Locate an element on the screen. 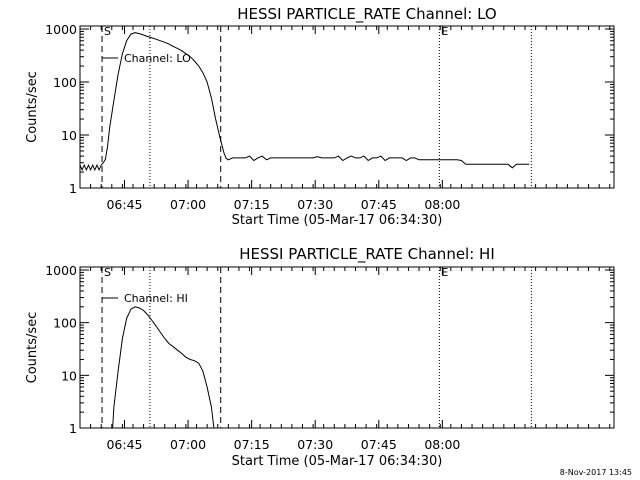 The image size is (640, 480). footer-timestamp: 8-Nov-2017 13:45 is located at coordinates (596, 472).